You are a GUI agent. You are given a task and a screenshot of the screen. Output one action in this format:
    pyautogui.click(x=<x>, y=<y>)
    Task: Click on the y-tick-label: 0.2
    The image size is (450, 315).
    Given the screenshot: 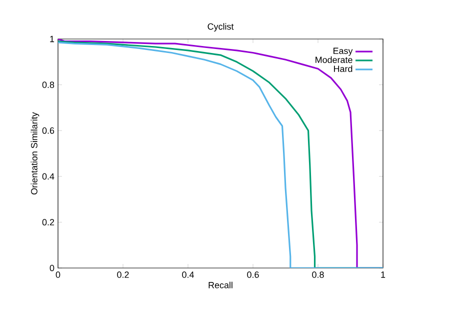 What is the action you would take?
    pyautogui.click(x=48, y=222)
    